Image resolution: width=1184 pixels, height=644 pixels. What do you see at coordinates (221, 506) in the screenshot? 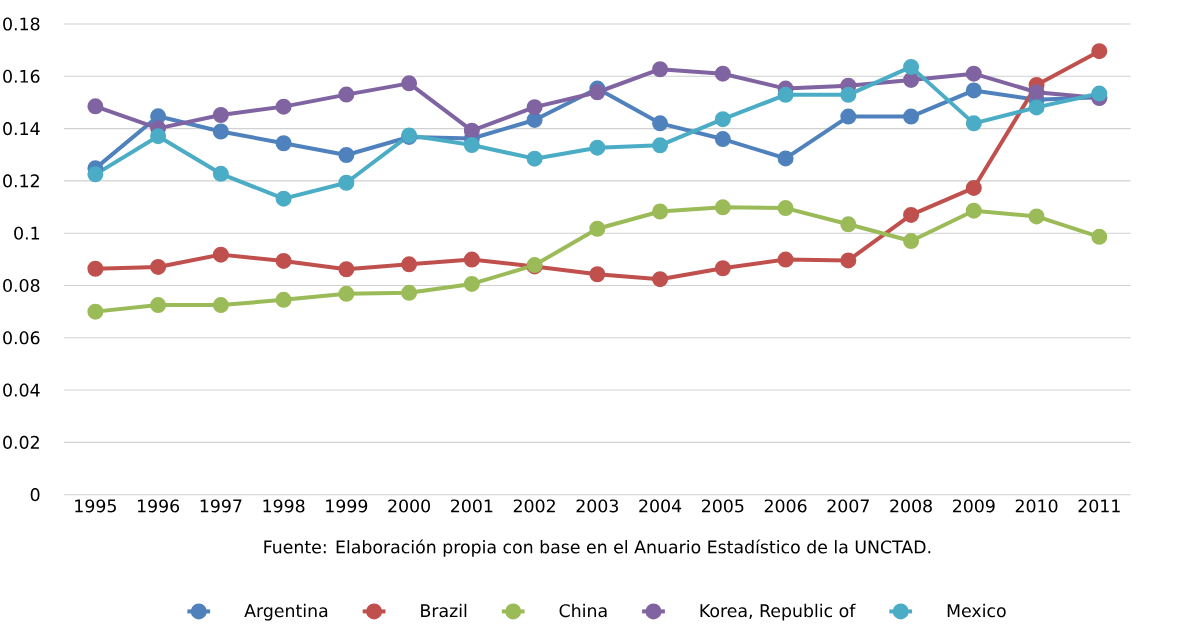
I see `x-tick-label: 1997` at bounding box center [221, 506].